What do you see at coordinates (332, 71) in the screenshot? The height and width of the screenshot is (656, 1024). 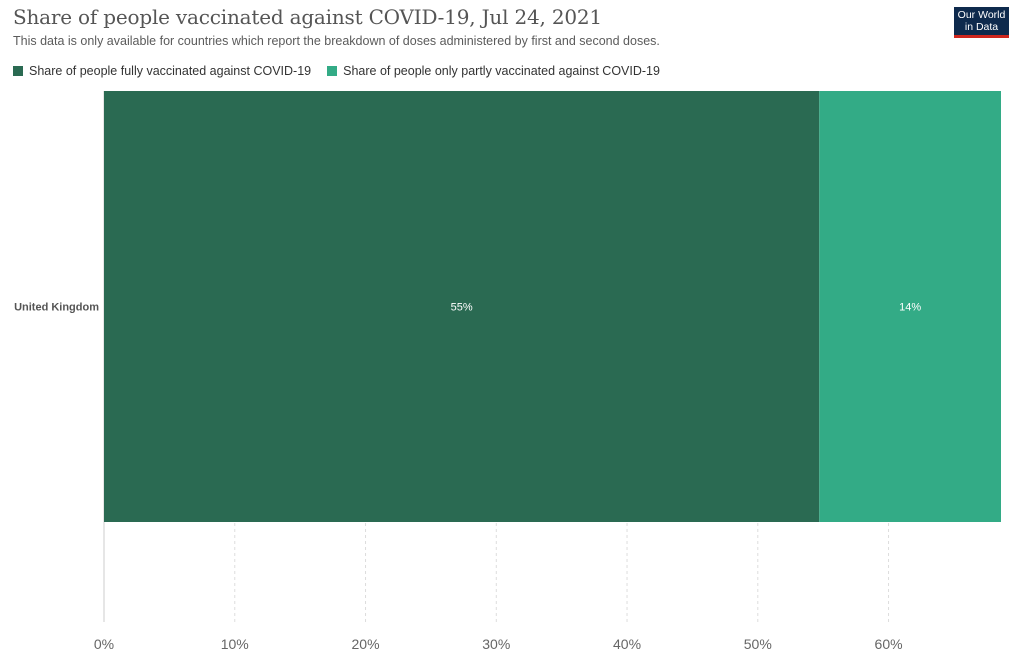 I see `legend-swatch-partly` at bounding box center [332, 71].